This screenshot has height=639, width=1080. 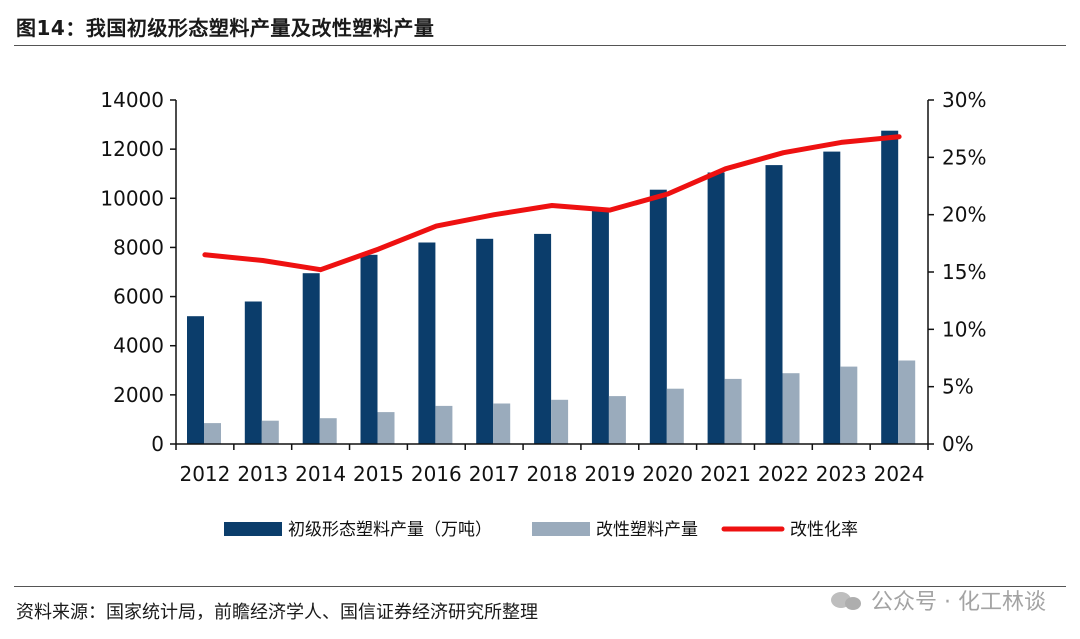 What do you see at coordinates (832, 297) in the screenshot?
I see `bar-primary-2023` at bounding box center [832, 297].